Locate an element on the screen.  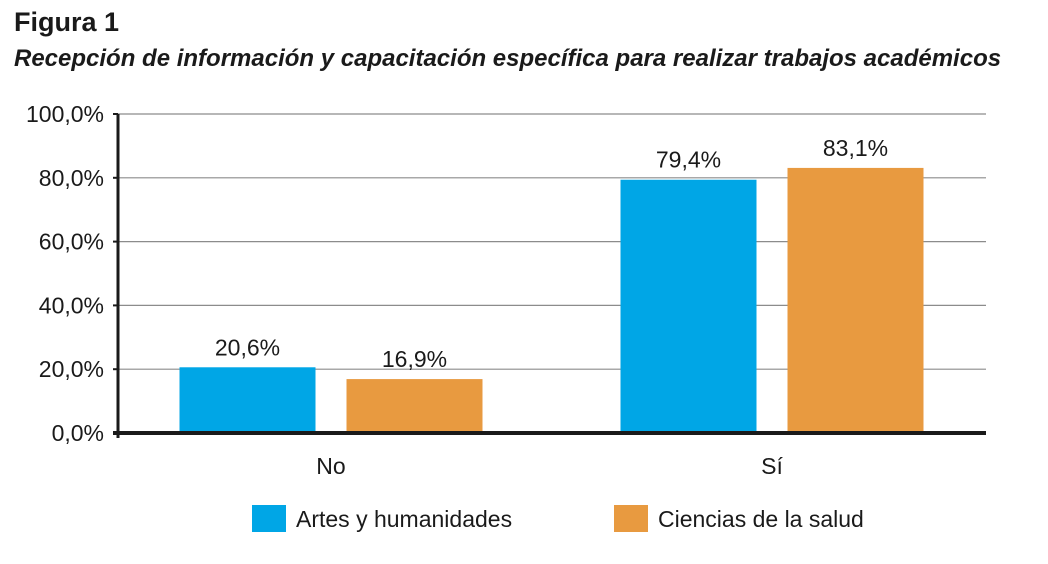
y-tick-label: 20,0% is located at coordinates (71, 369).